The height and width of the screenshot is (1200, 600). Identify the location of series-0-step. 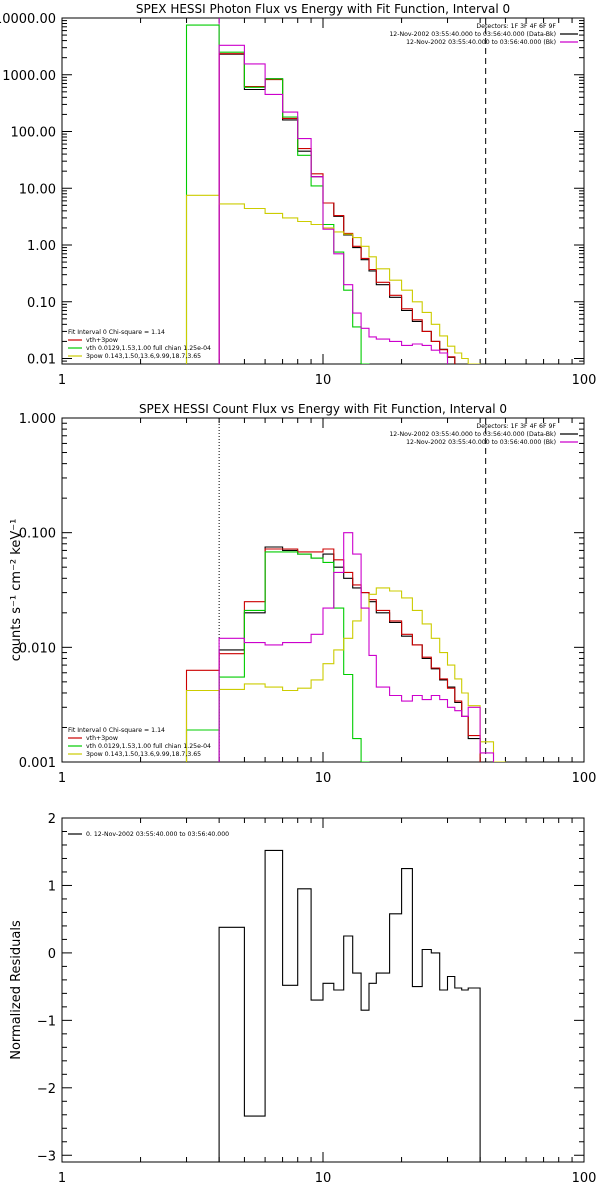
(349, 1005).